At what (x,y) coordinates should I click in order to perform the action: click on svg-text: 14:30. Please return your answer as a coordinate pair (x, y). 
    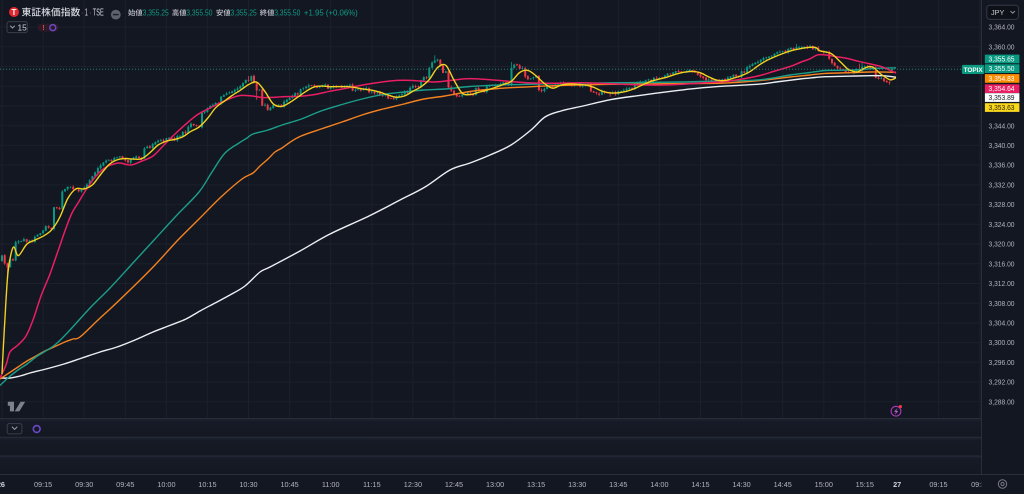
    Looking at the image, I should click on (741, 484).